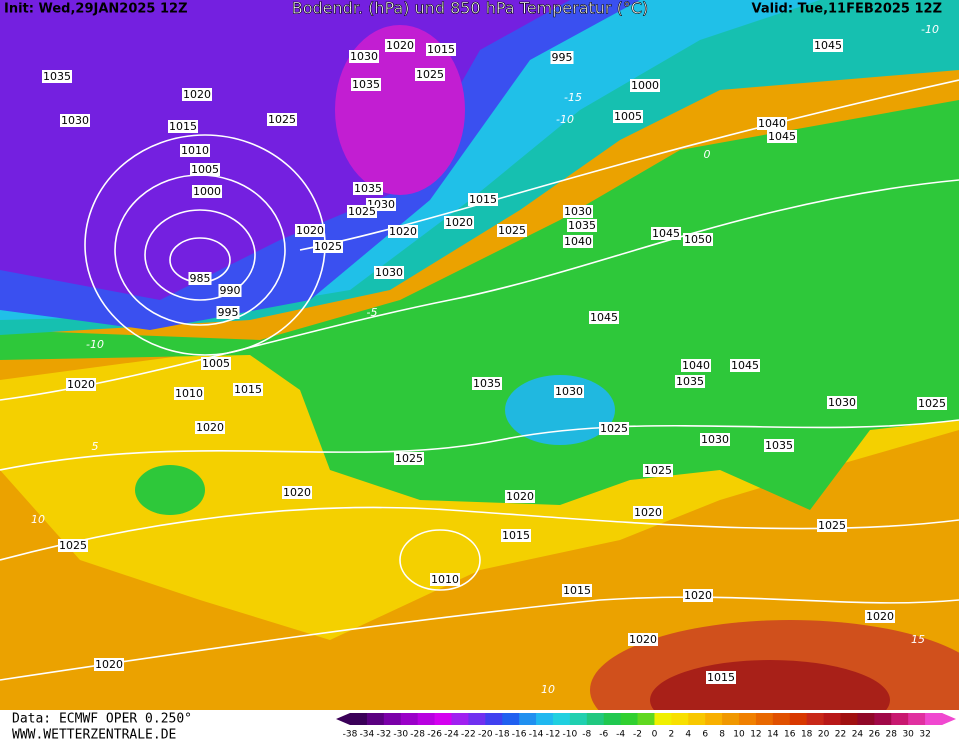 This screenshot has height=745, width=959. What do you see at coordinates (400, 735) in the screenshot?
I see `colorbar-label: -30` at bounding box center [400, 735].